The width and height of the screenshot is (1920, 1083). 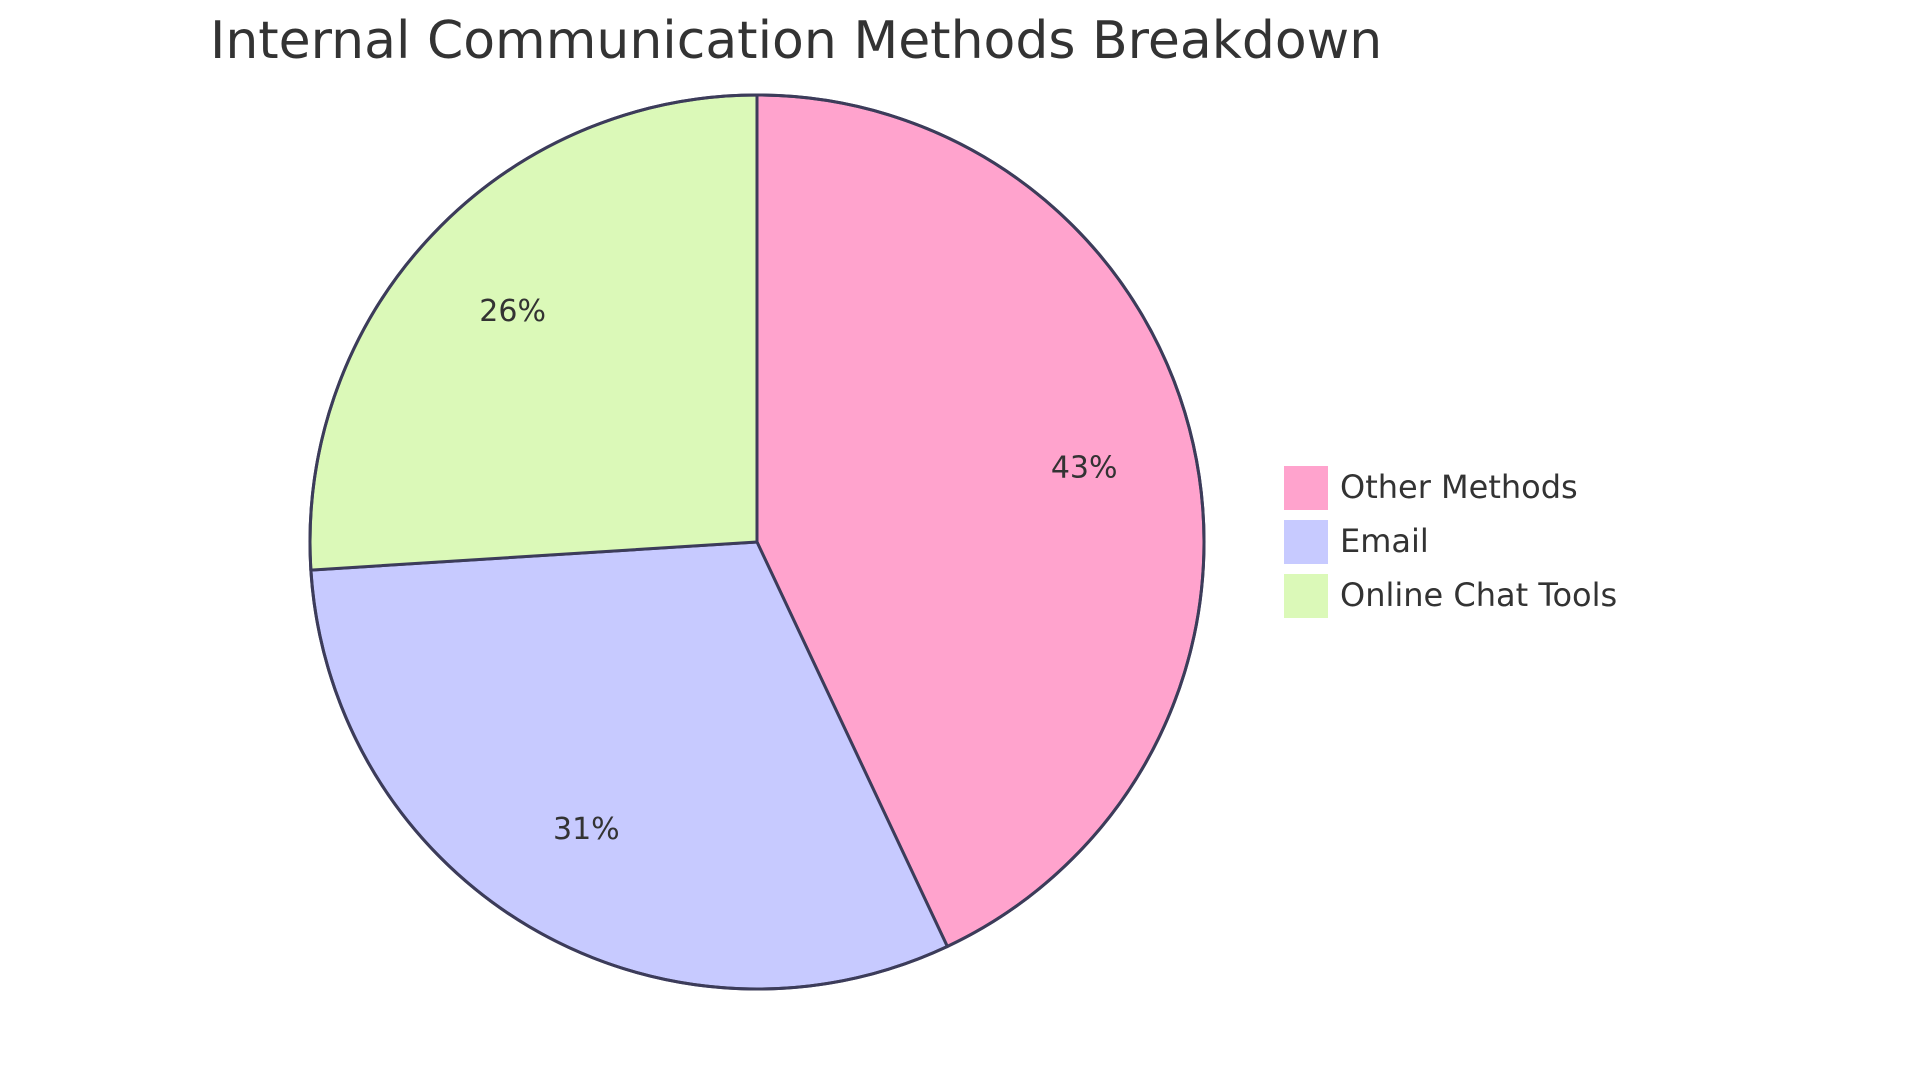 I want to click on slice-label-other-methods: 43%, so click(x=1084, y=467).